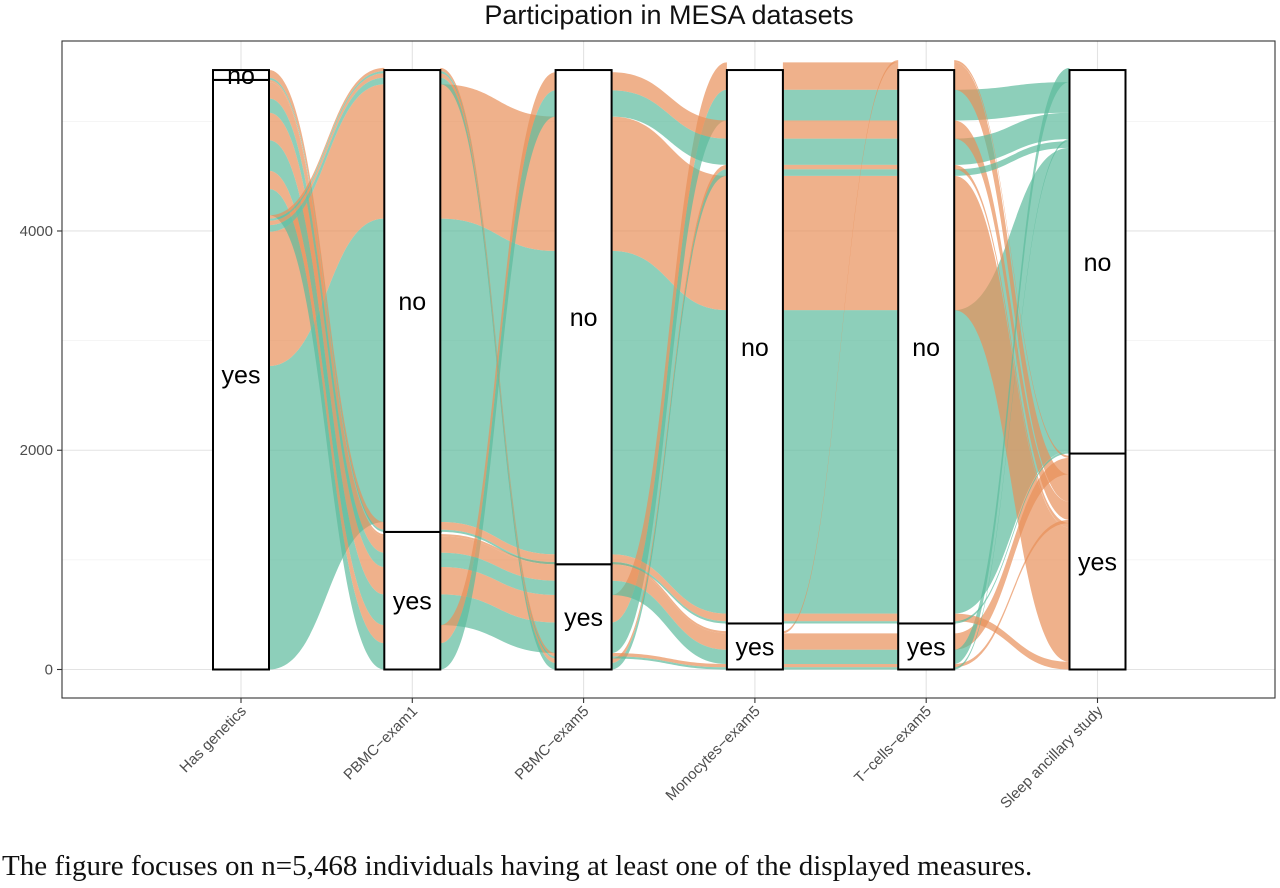 Image resolution: width=1280 pixels, height=888 pixels. I want to click on stratum-label-pbmc-exam5-no: no, so click(584, 318).